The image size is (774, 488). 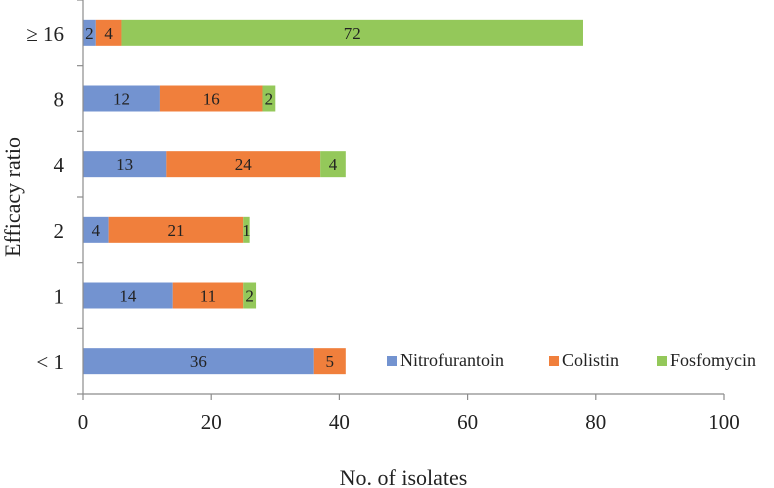 I want to click on data-label-colistin-0: 5, so click(x=330, y=361).